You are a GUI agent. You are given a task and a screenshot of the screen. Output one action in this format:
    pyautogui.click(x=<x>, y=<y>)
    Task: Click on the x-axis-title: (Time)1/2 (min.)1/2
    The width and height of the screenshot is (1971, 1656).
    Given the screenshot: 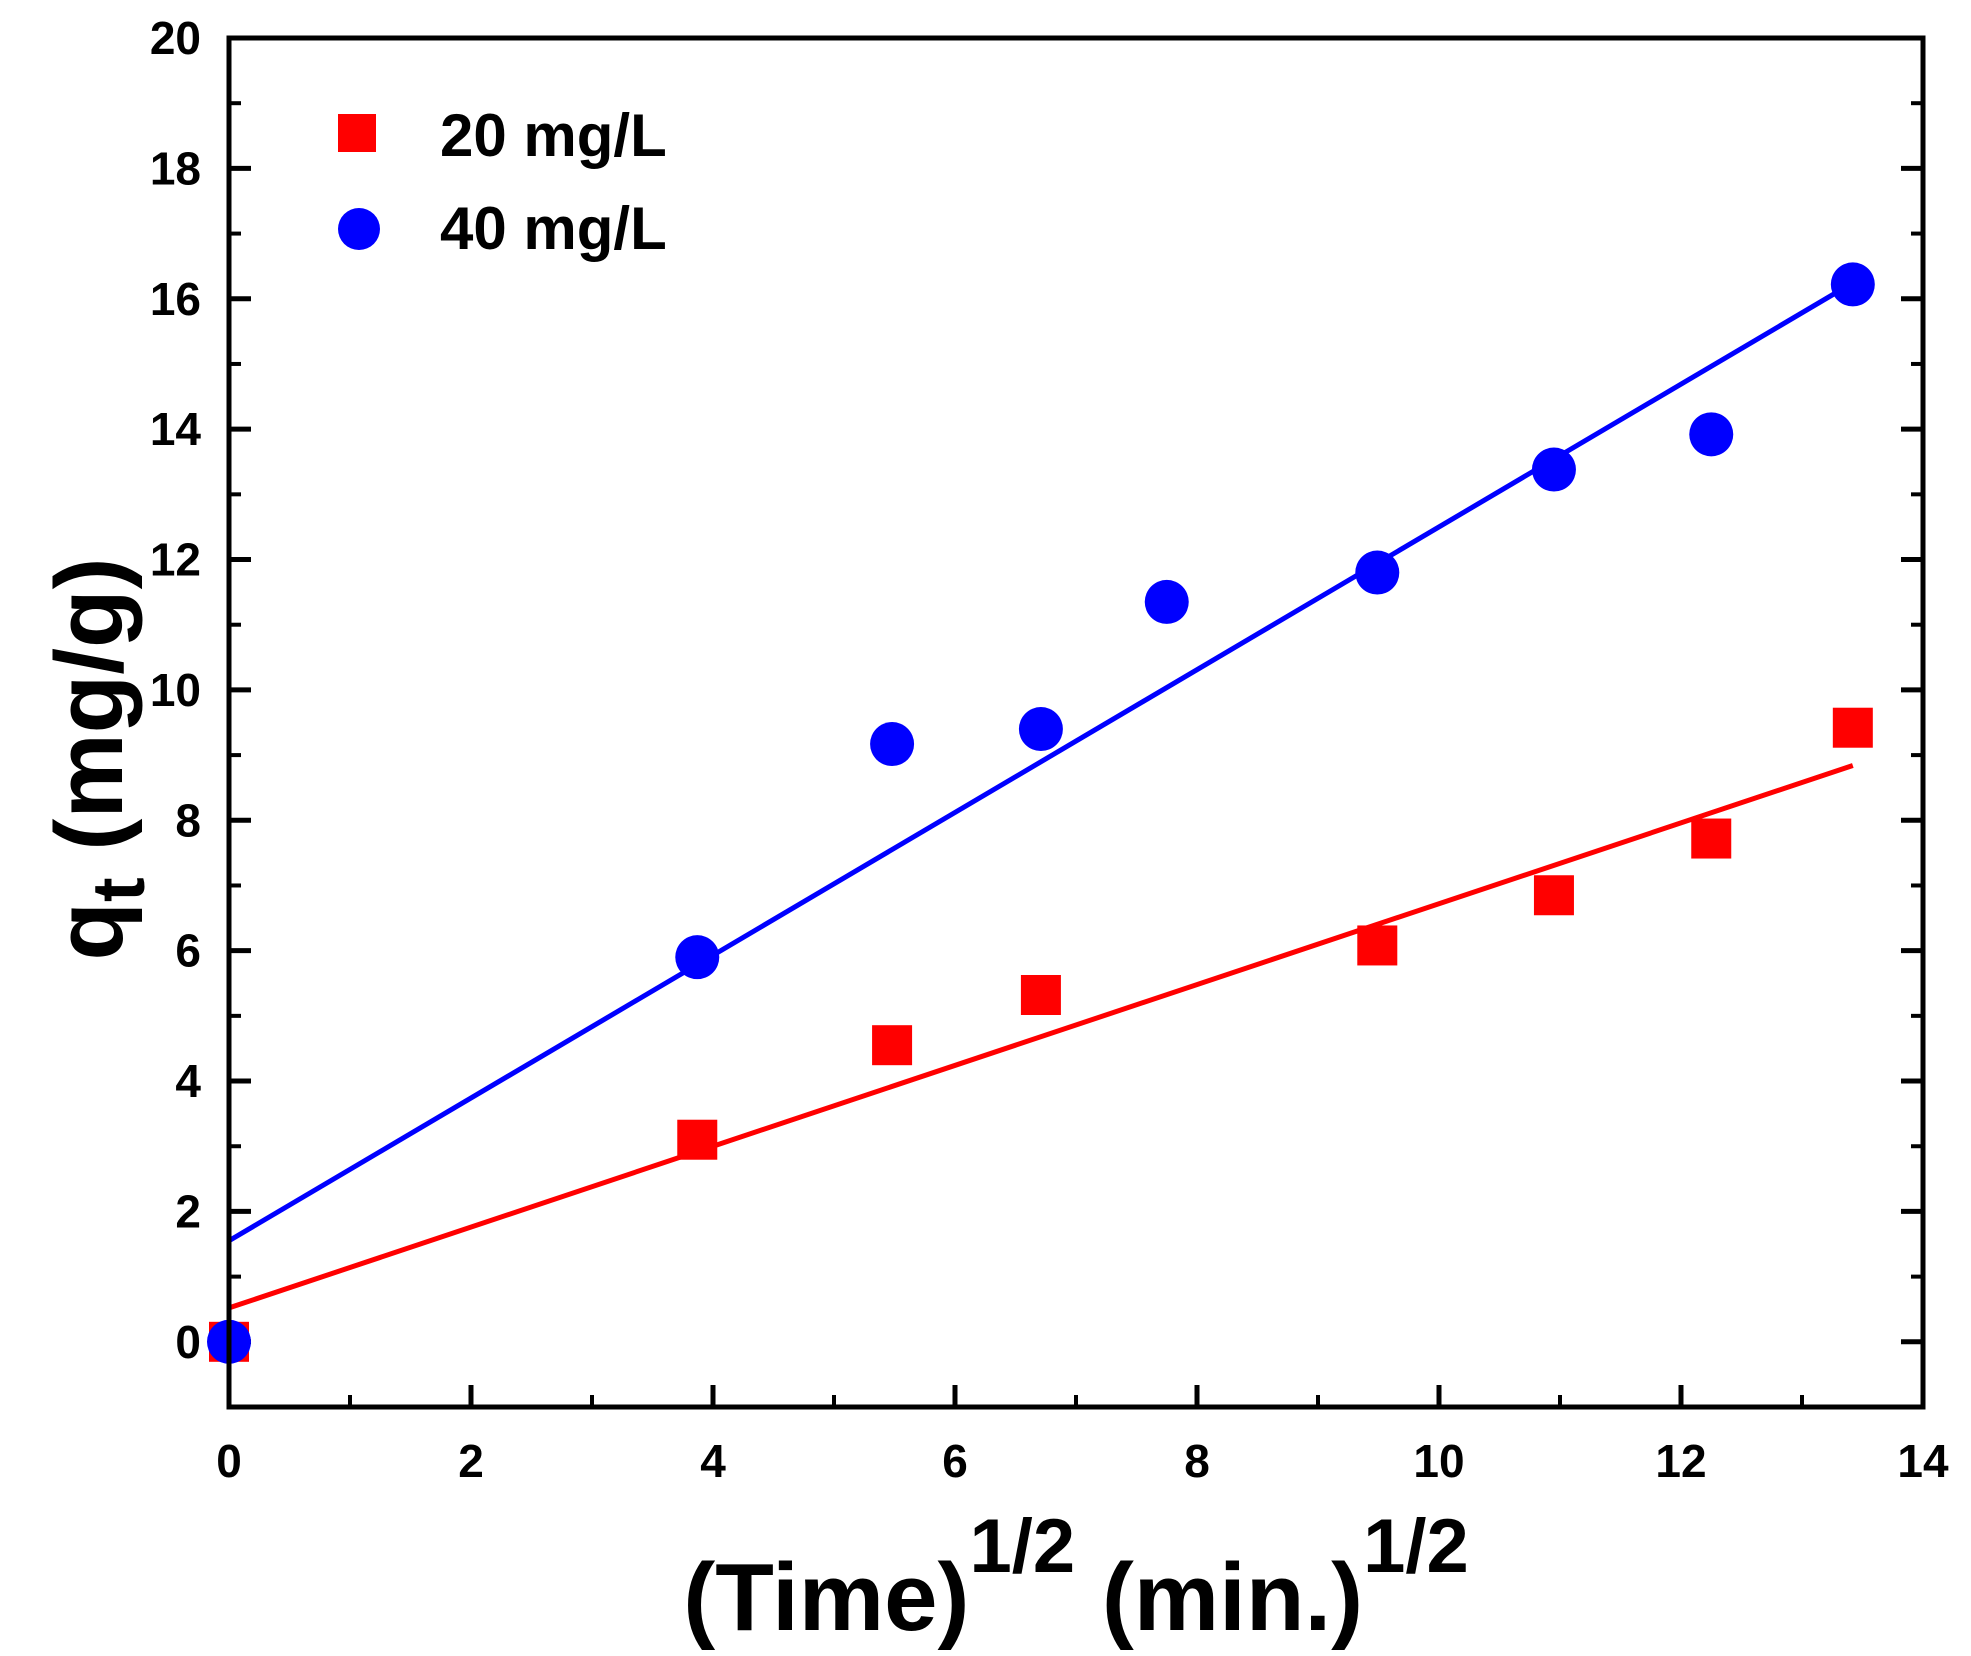 What is the action you would take?
    pyautogui.click(x=1076, y=1577)
    